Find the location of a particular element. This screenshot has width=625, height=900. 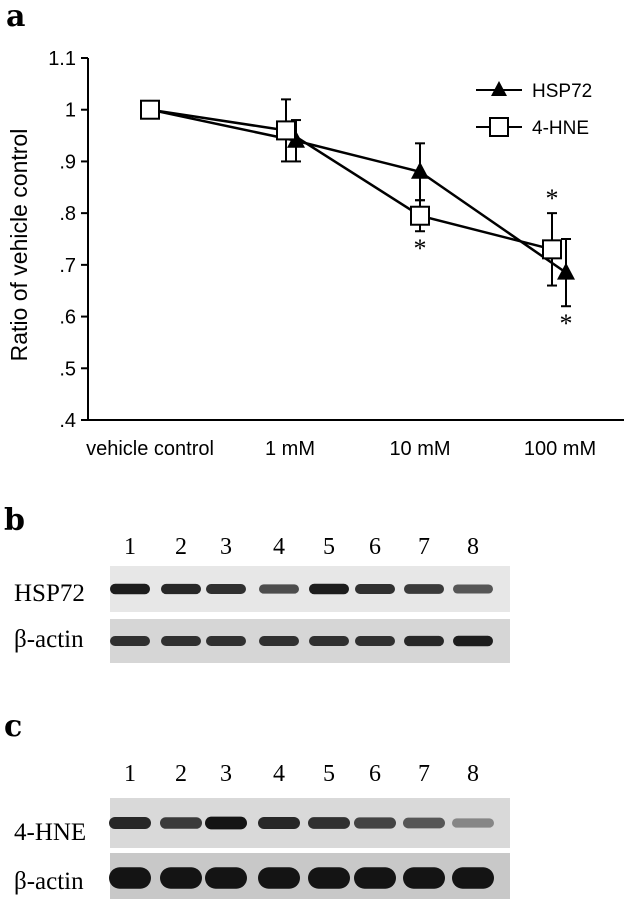

x-tick-label: 100 mM is located at coordinates (560, 449).